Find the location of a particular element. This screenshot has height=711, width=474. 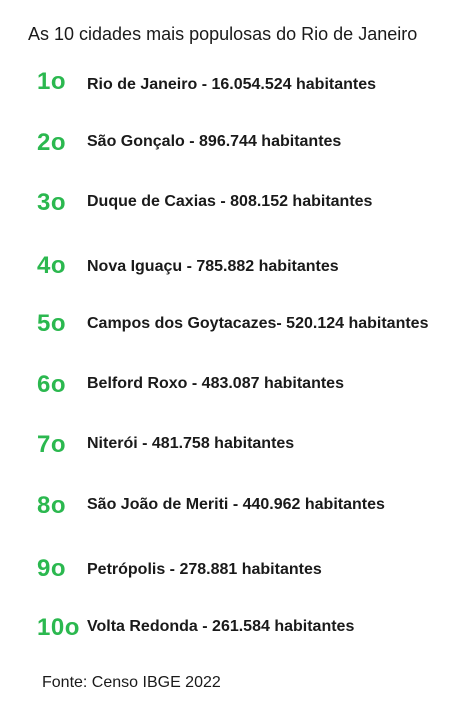

rank-number: 1o is located at coordinates (52, 81).